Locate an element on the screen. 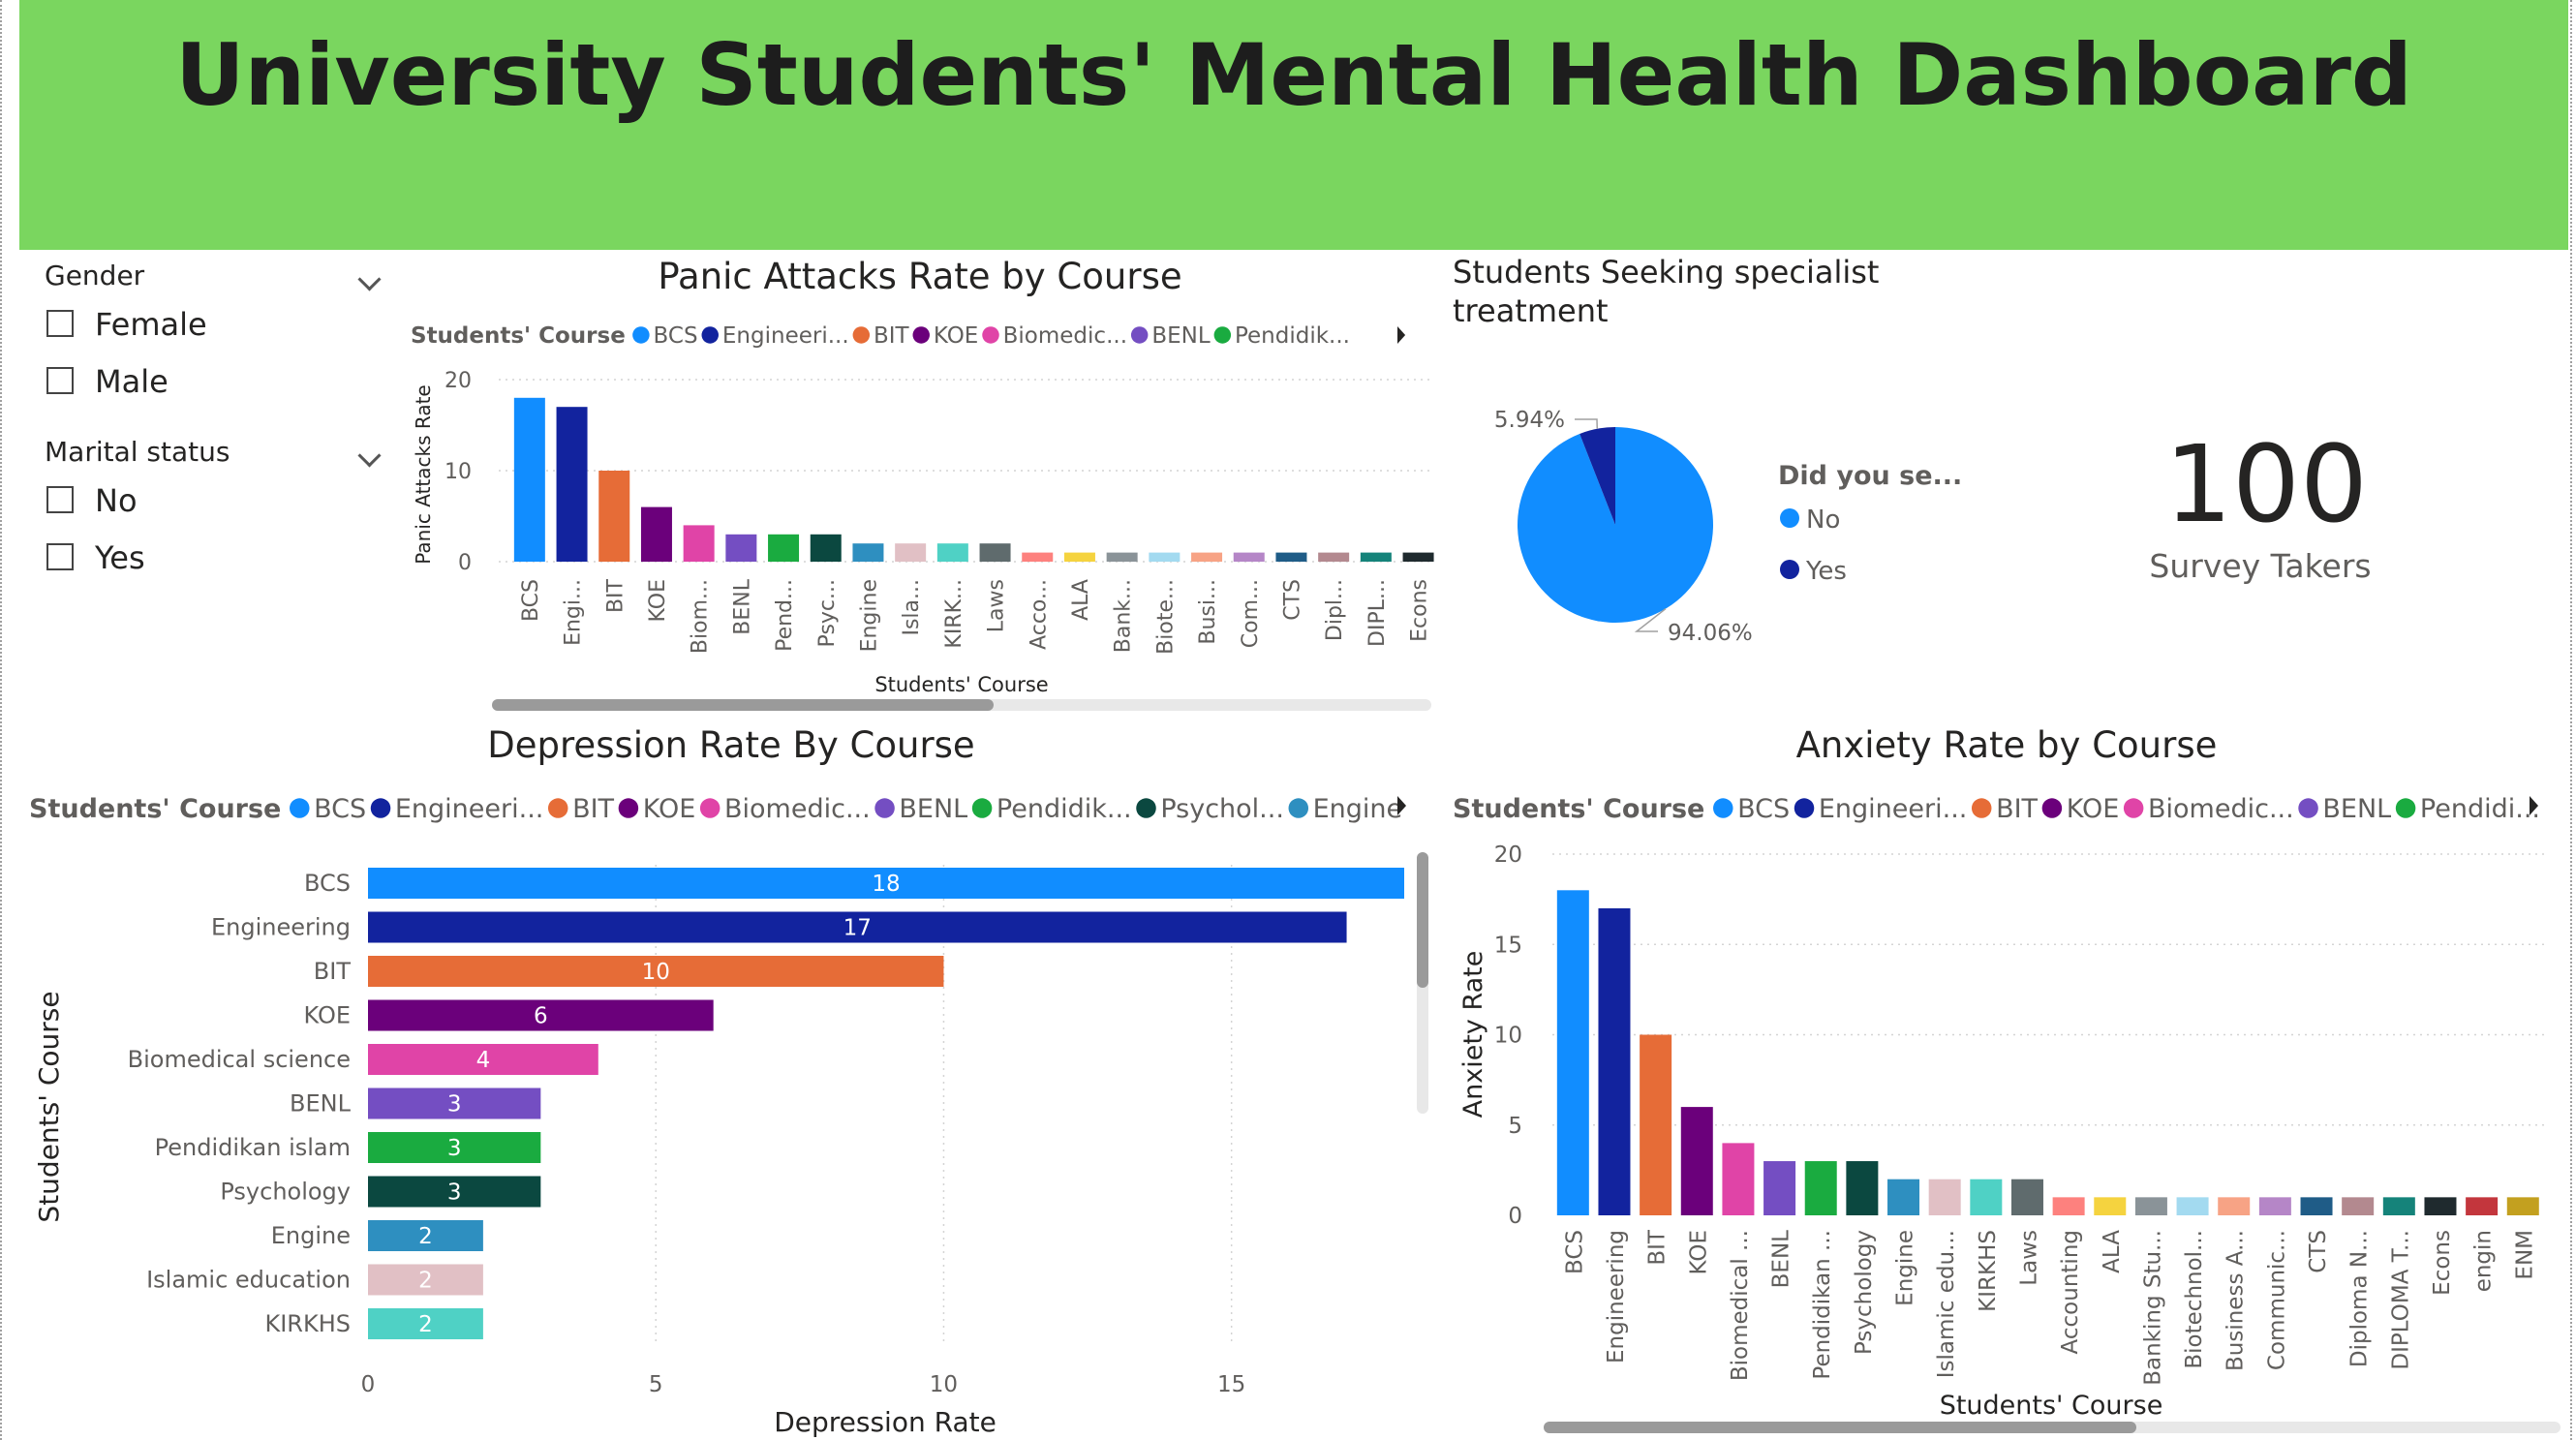 This screenshot has width=2576, height=1440. pie-legend-label-no: No is located at coordinates (1823, 520).